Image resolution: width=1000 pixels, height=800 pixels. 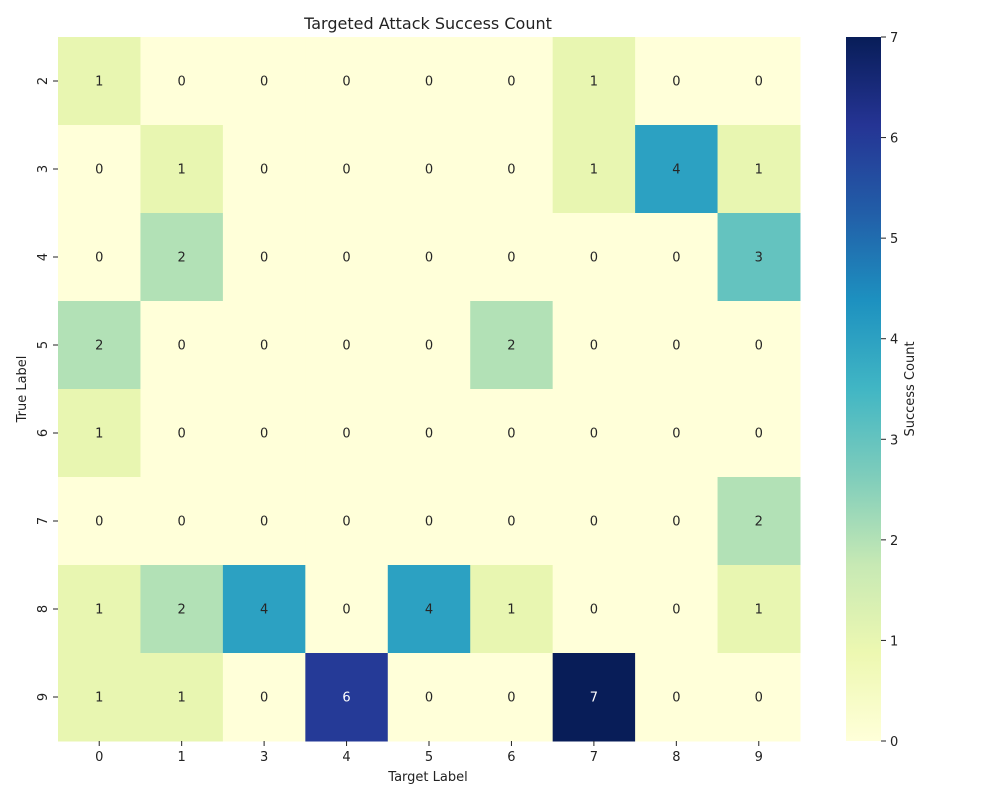 I want to click on cell-value-label: 6, so click(x=346, y=698).